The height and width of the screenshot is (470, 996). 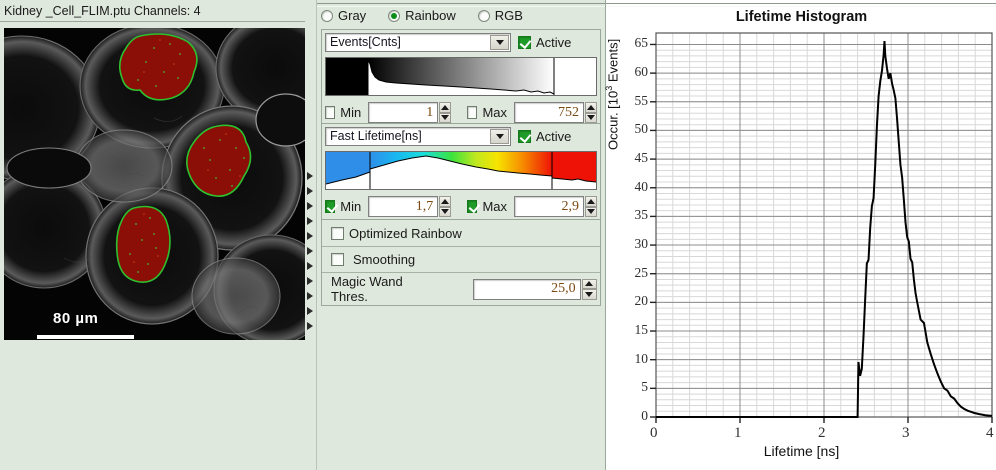 What do you see at coordinates (549, 112) in the screenshot?
I see `events-max-input: 752` at bounding box center [549, 112].